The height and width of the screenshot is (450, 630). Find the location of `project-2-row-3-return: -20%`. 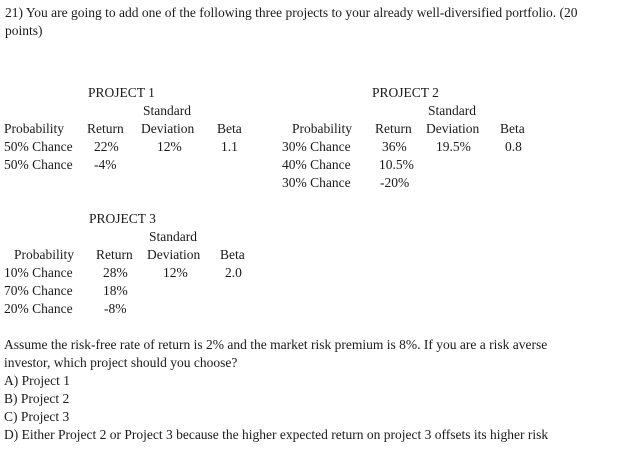

project-2-row-3-return: -20% is located at coordinates (395, 182).